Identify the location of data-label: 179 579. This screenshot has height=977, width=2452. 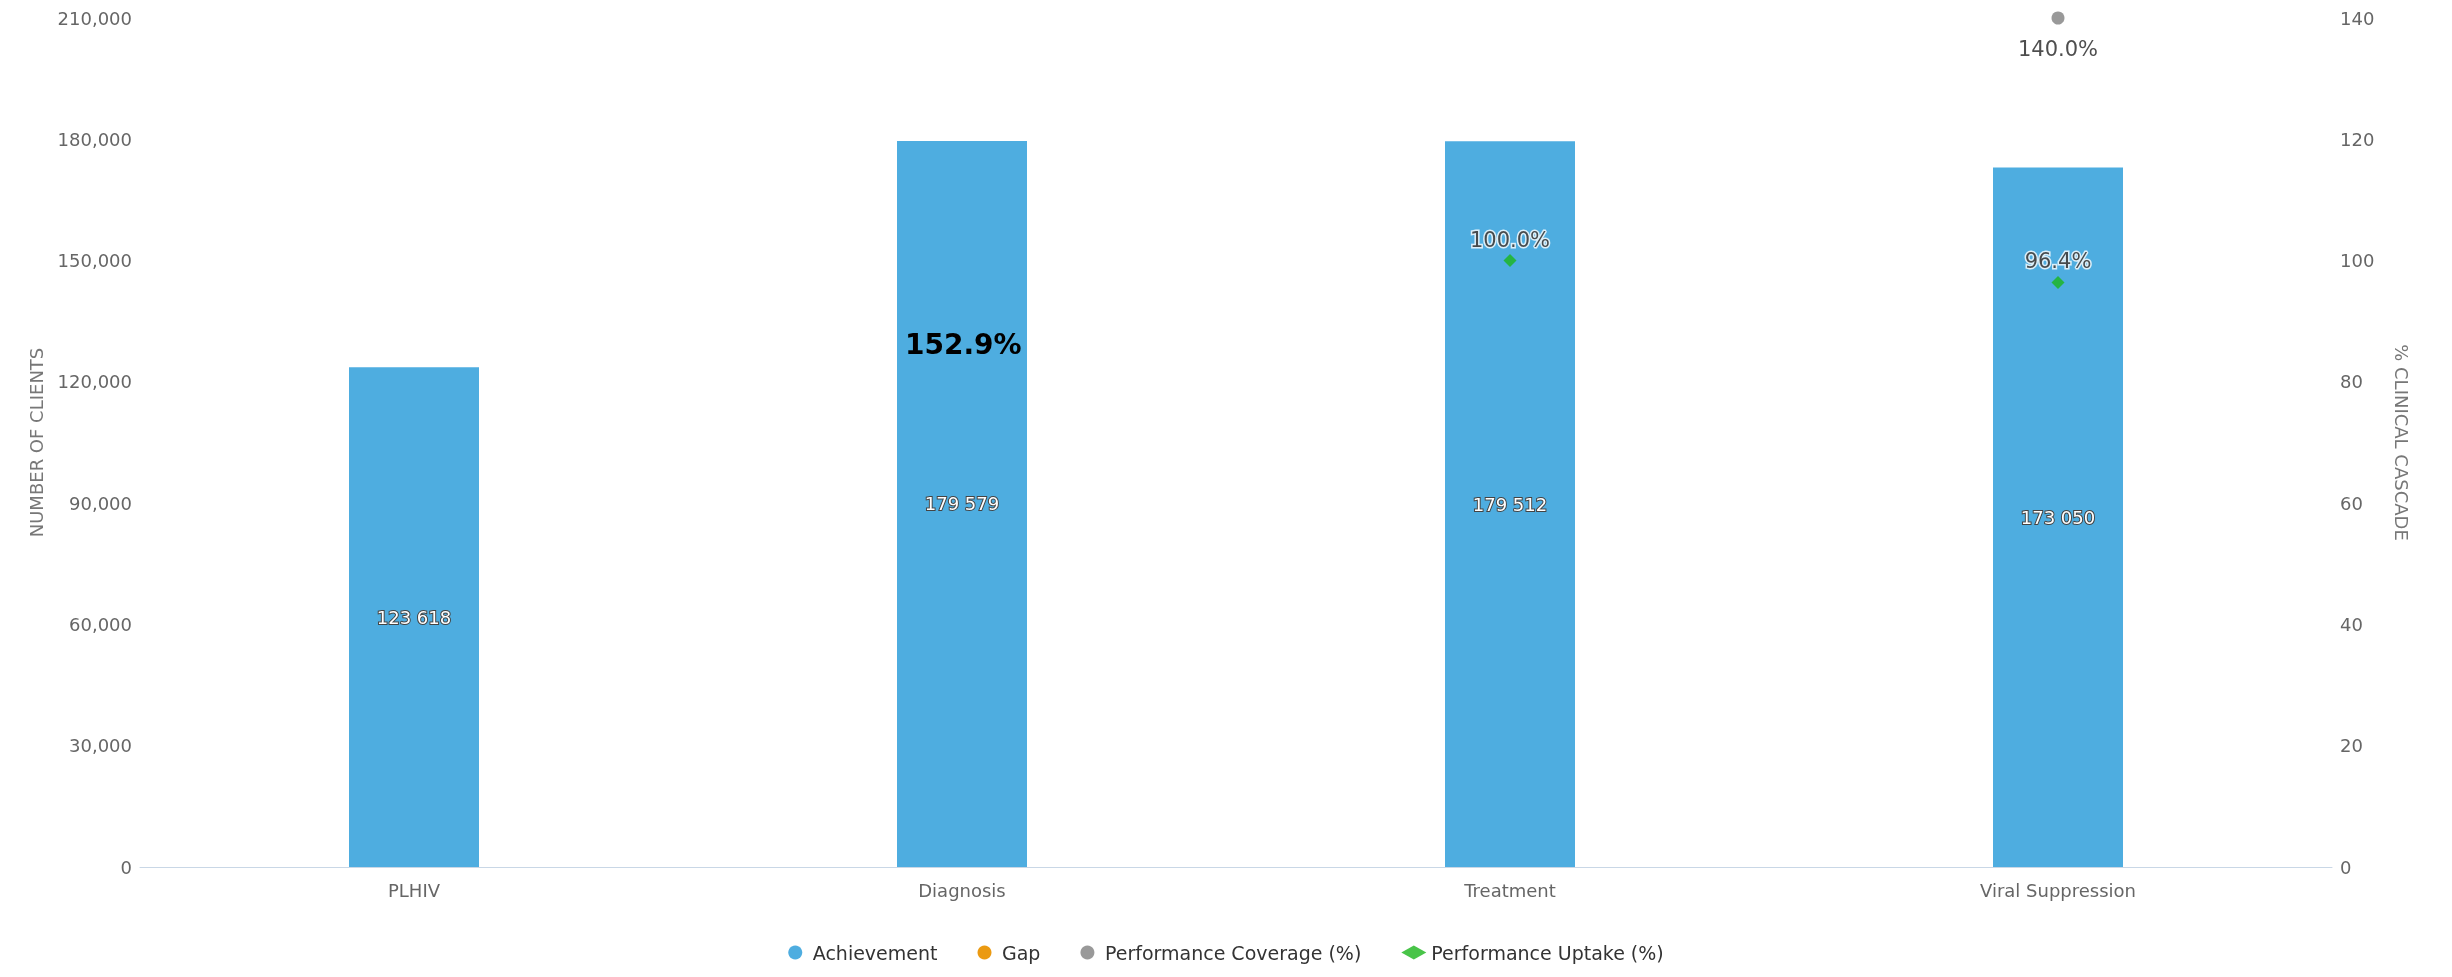
(962, 504).